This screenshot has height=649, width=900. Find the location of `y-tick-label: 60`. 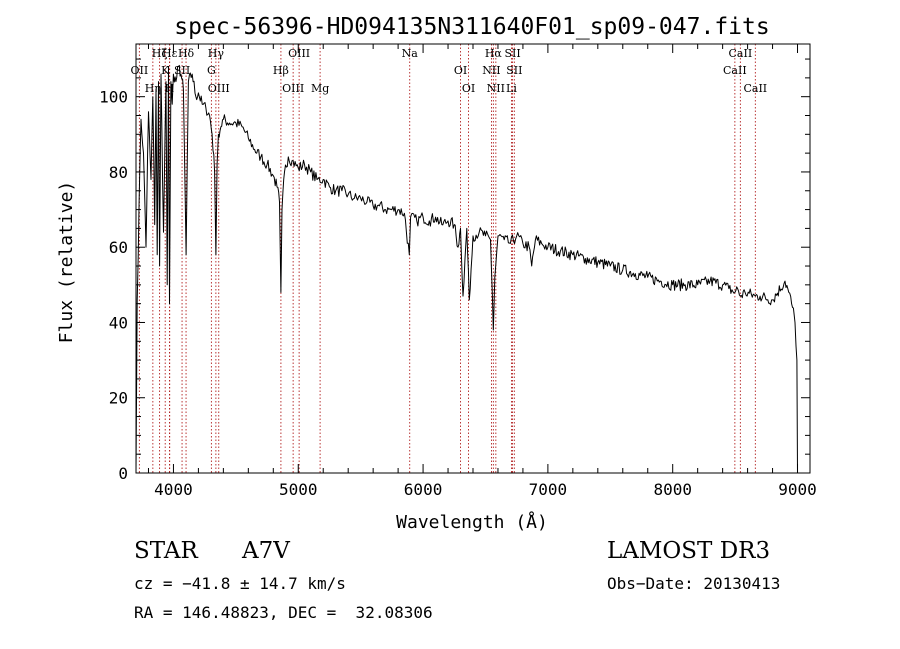

y-tick-label: 60 is located at coordinates (118, 247).